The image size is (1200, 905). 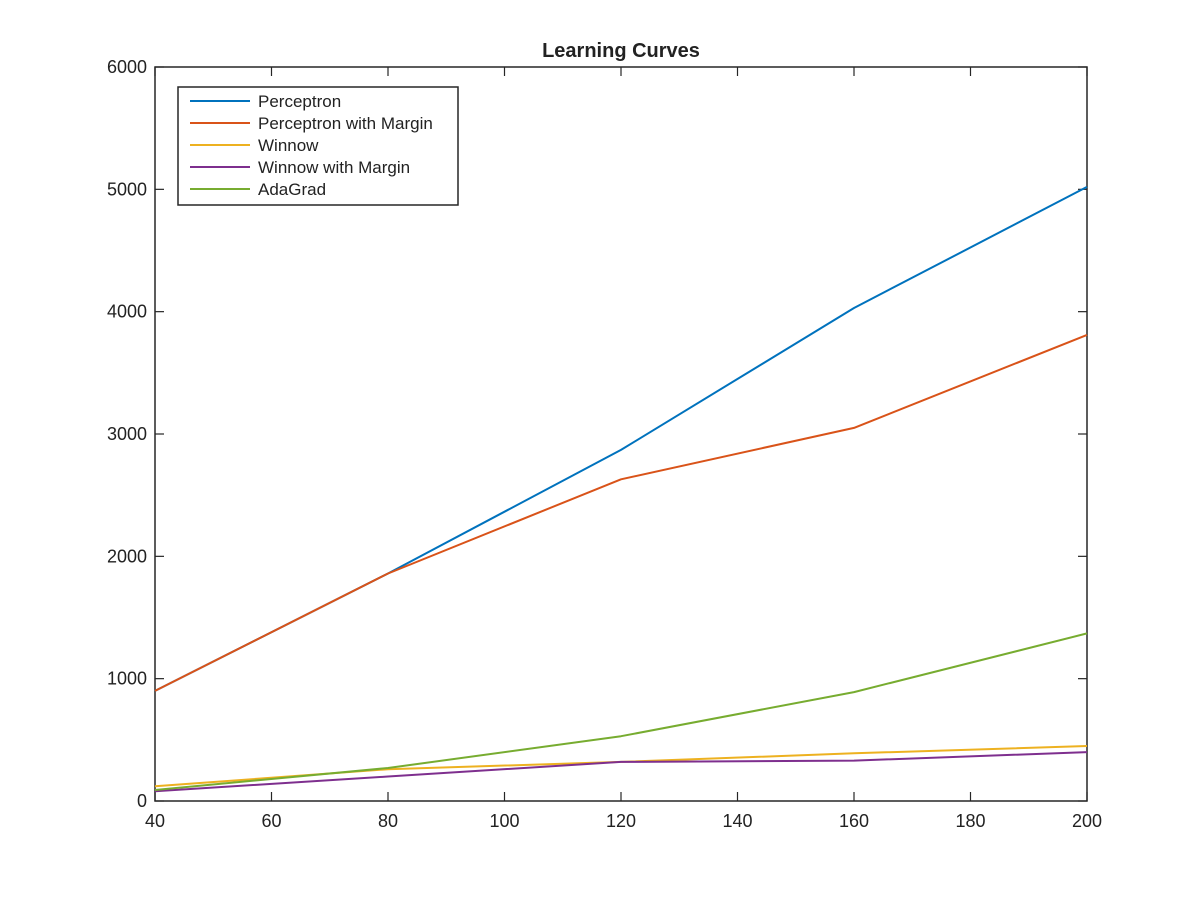 What do you see at coordinates (504, 821) in the screenshot?
I see `x-tick-label: 100` at bounding box center [504, 821].